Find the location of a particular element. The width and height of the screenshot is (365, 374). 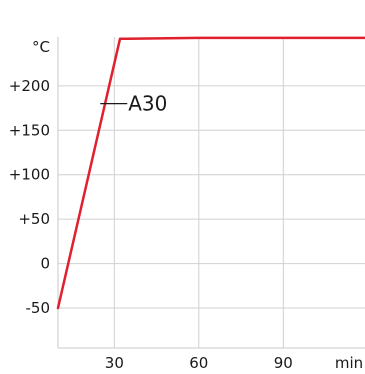

y-tick-label: -50 is located at coordinates (38, 308).